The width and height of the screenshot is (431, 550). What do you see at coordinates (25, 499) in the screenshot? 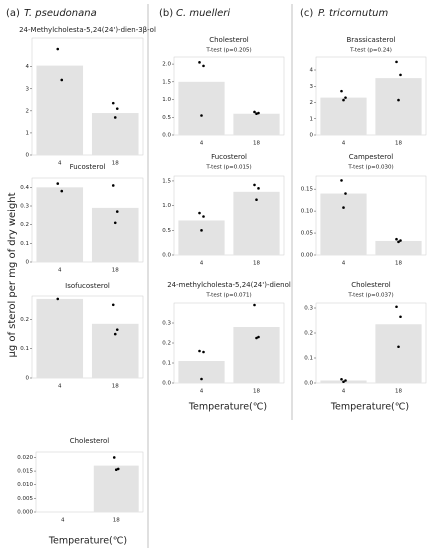
I see `y-tick-label: 0.005` at bounding box center [25, 499].